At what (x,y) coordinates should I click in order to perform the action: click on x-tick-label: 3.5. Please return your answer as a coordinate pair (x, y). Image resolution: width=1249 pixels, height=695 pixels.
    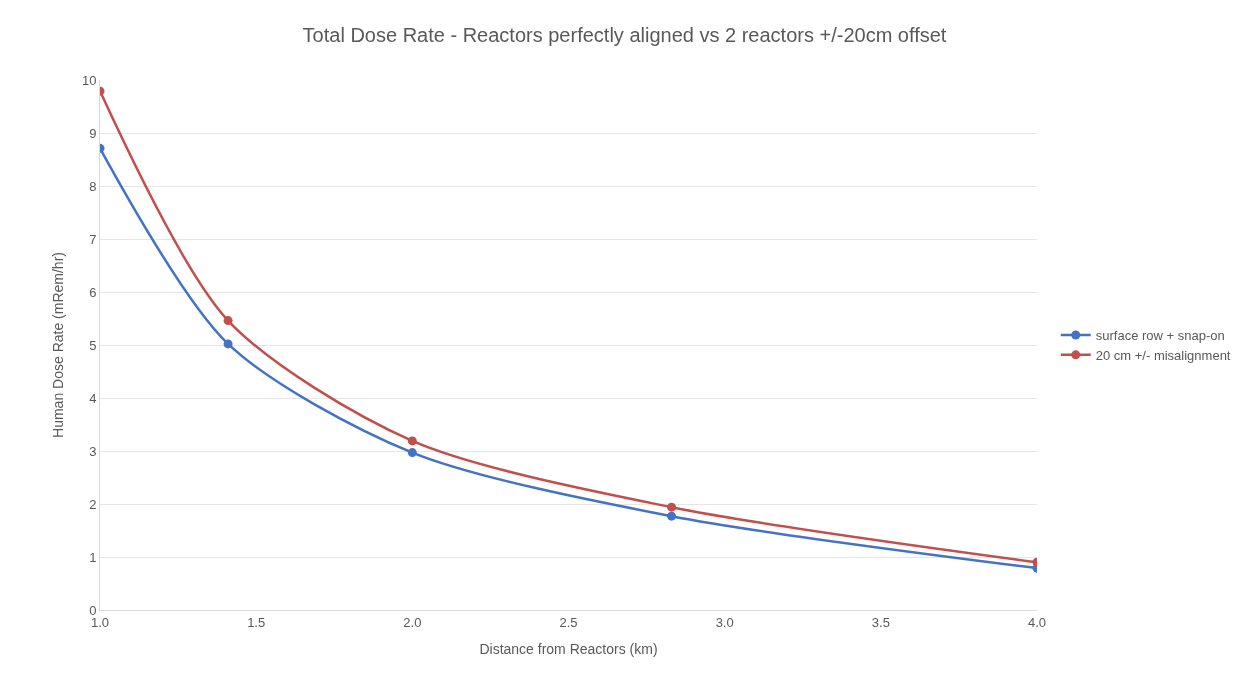
    Looking at the image, I should click on (880, 622).